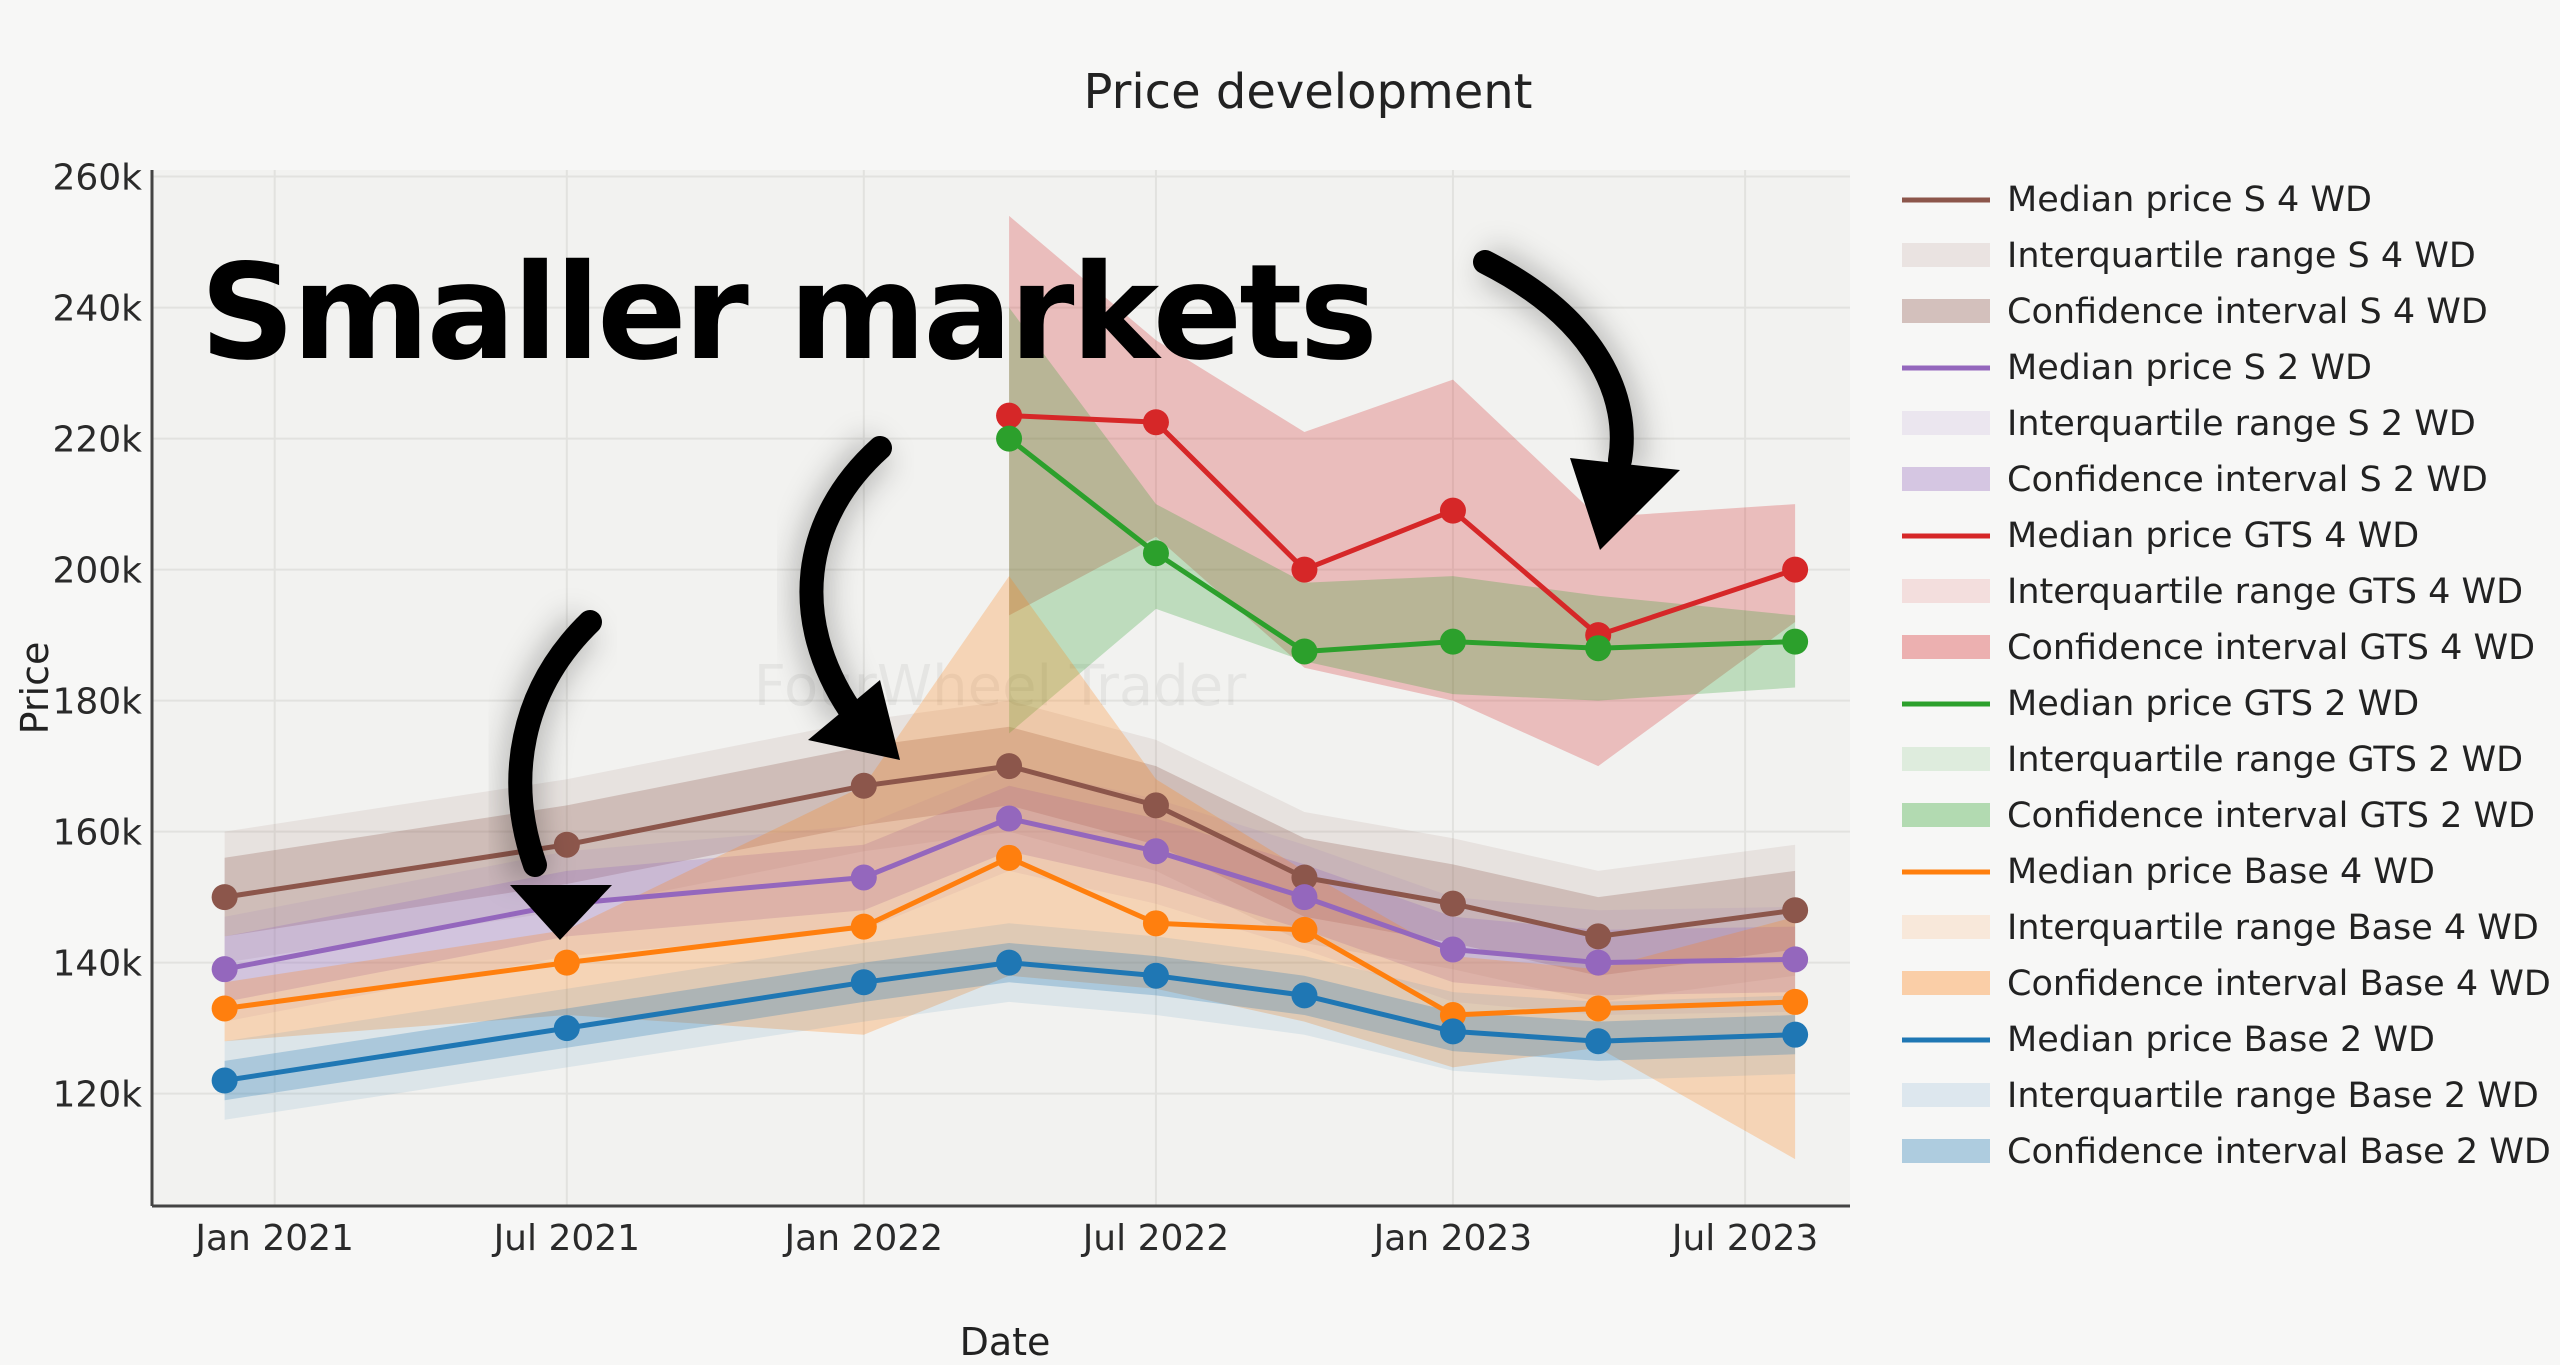  I want to click on ci-band-s-4-wd, so click(1010, 851).